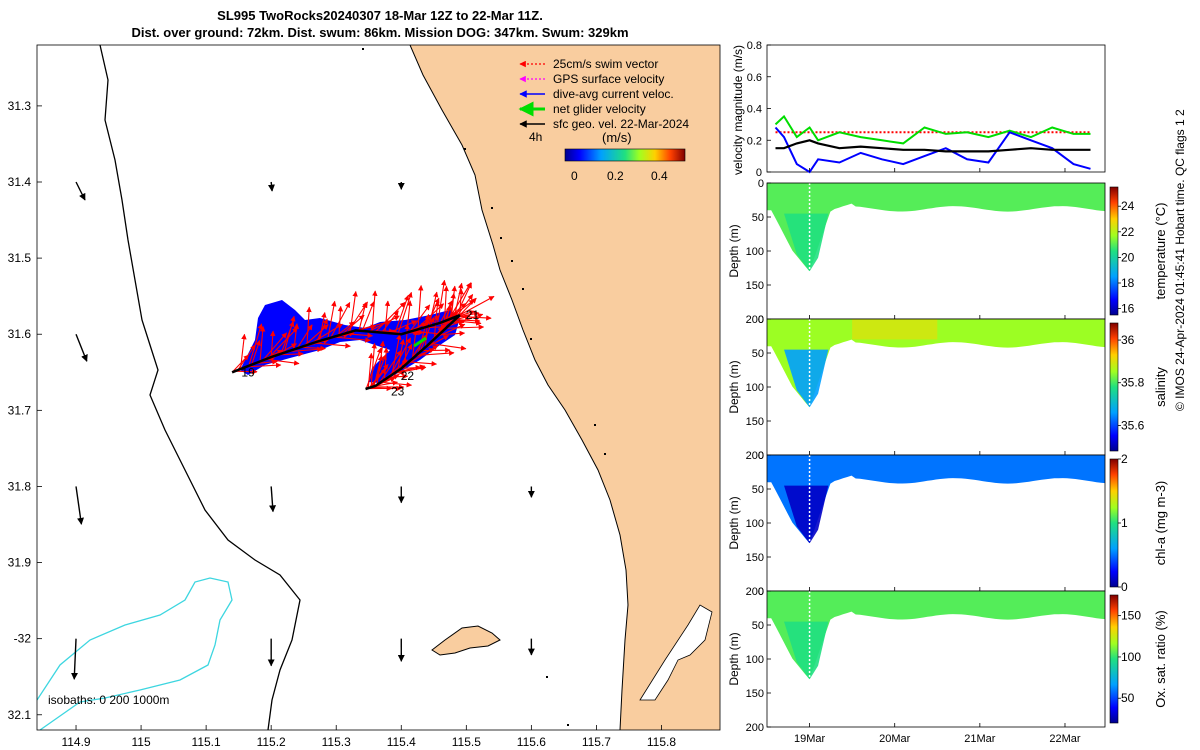 This screenshot has height=750, width=1200. I want to click on map-xtick-label: 115.7, so click(596, 742).